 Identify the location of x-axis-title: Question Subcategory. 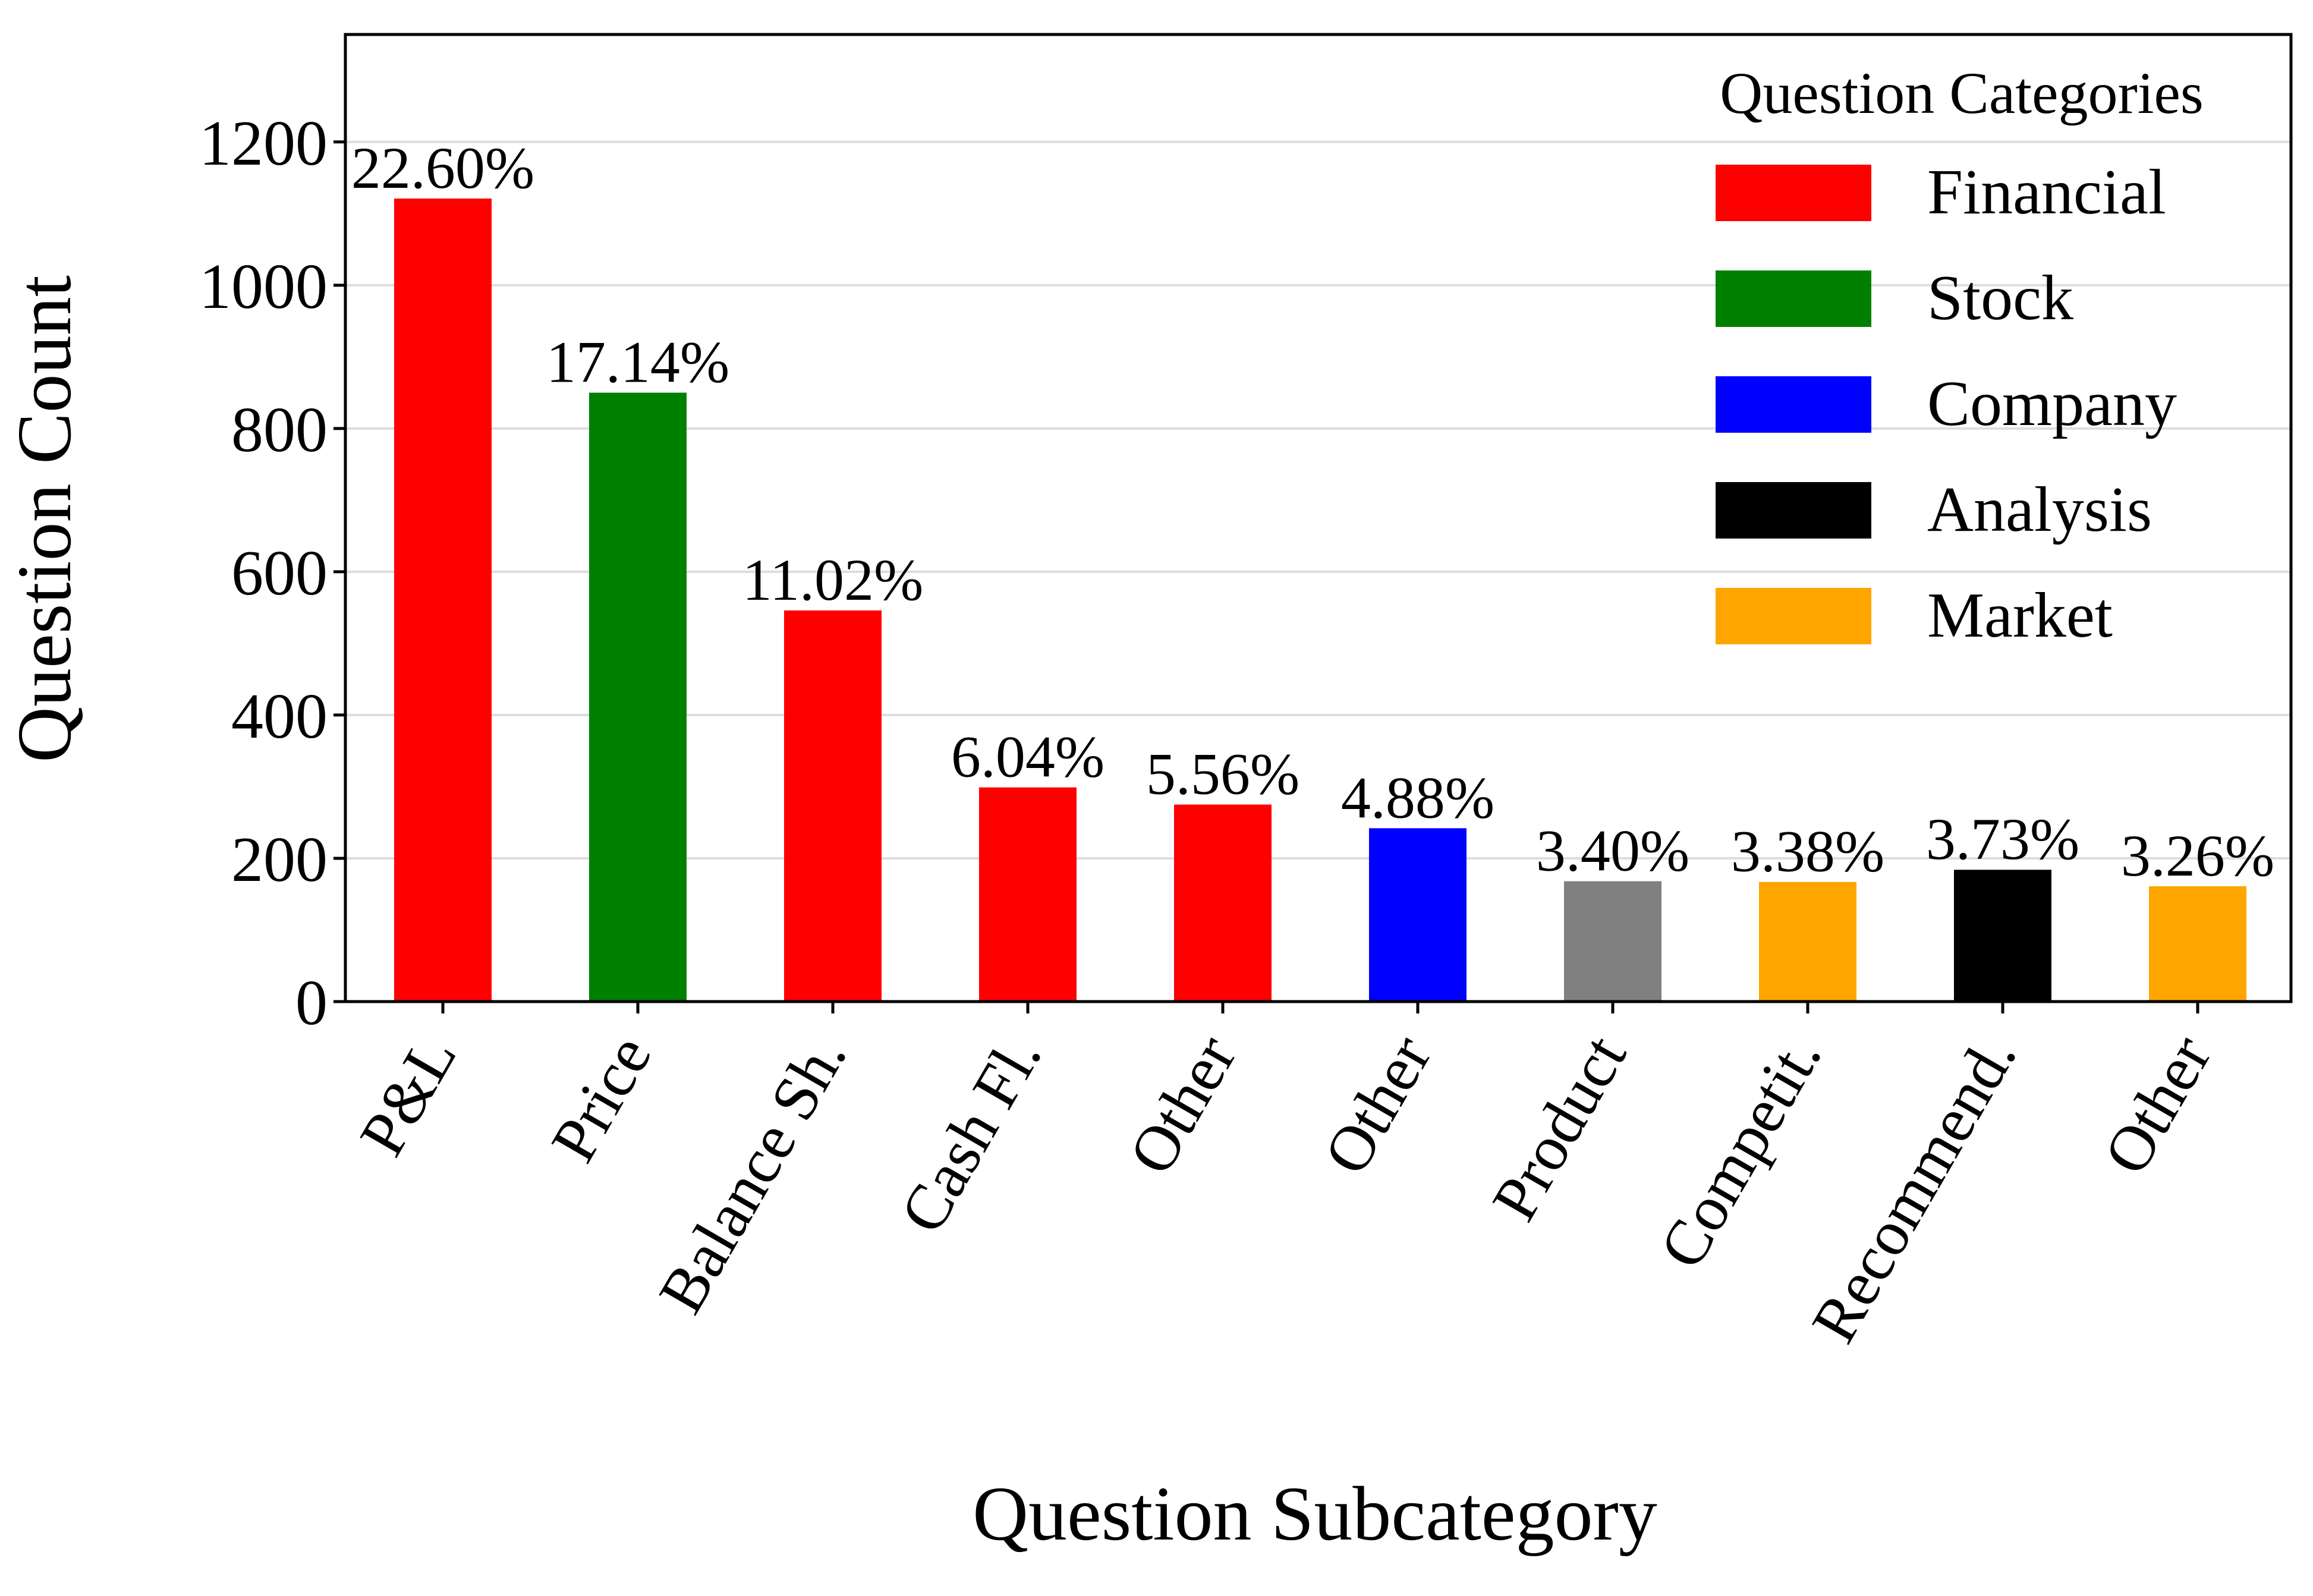
(1315, 1514).